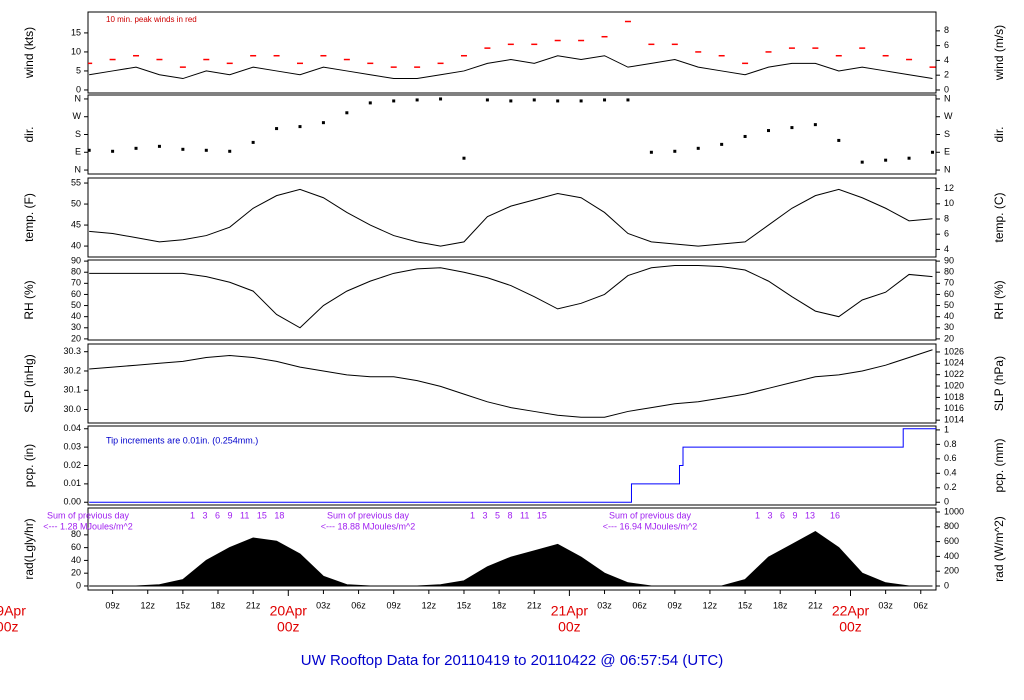 This screenshot has height=700, width=1024. I want to click on y2-axis-label: rad (W/m^2), so click(999, 549).